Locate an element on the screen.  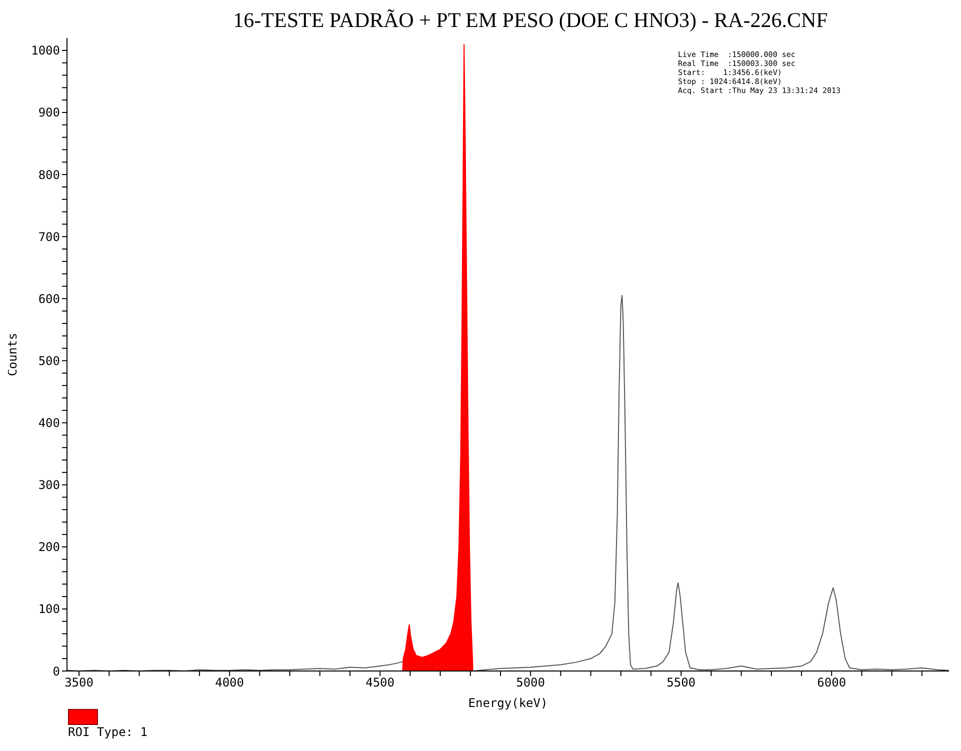
y-tick-label: 900 is located at coordinates (49, 113).